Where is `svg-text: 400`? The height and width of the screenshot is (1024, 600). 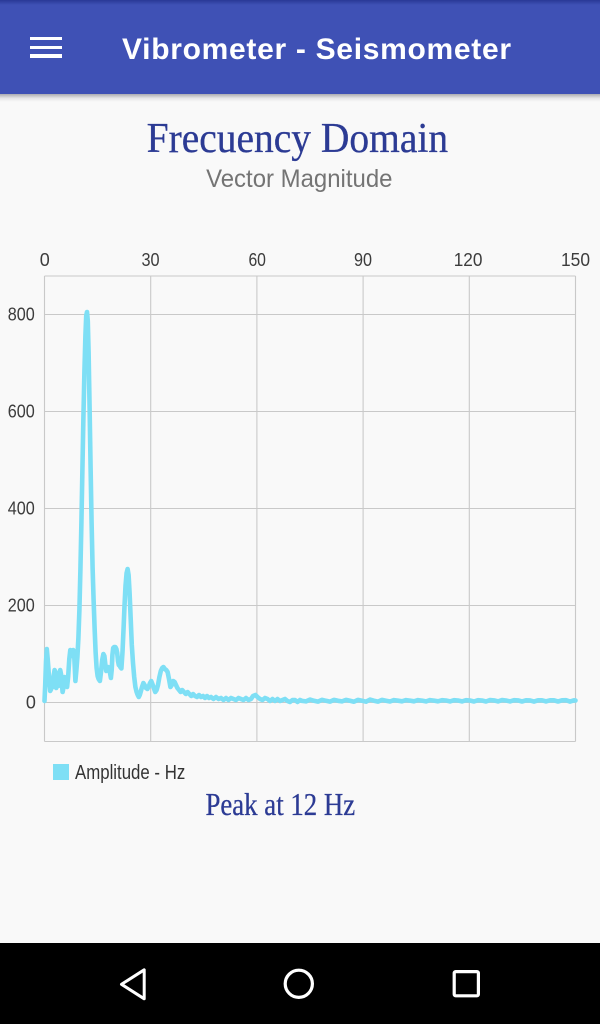
svg-text: 400 is located at coordinates (21, 509).